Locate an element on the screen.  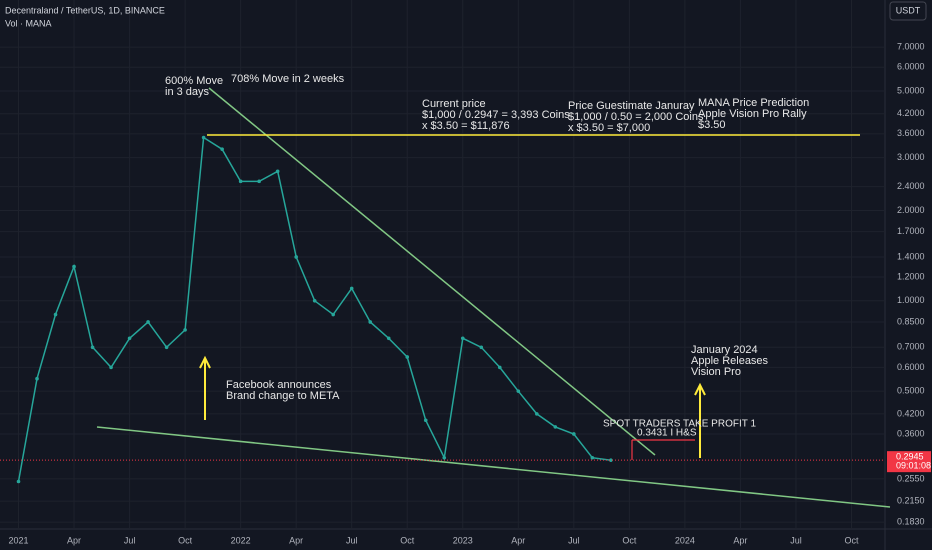
y-tick-label: 0.1830 is located at coordinates (911, 522).